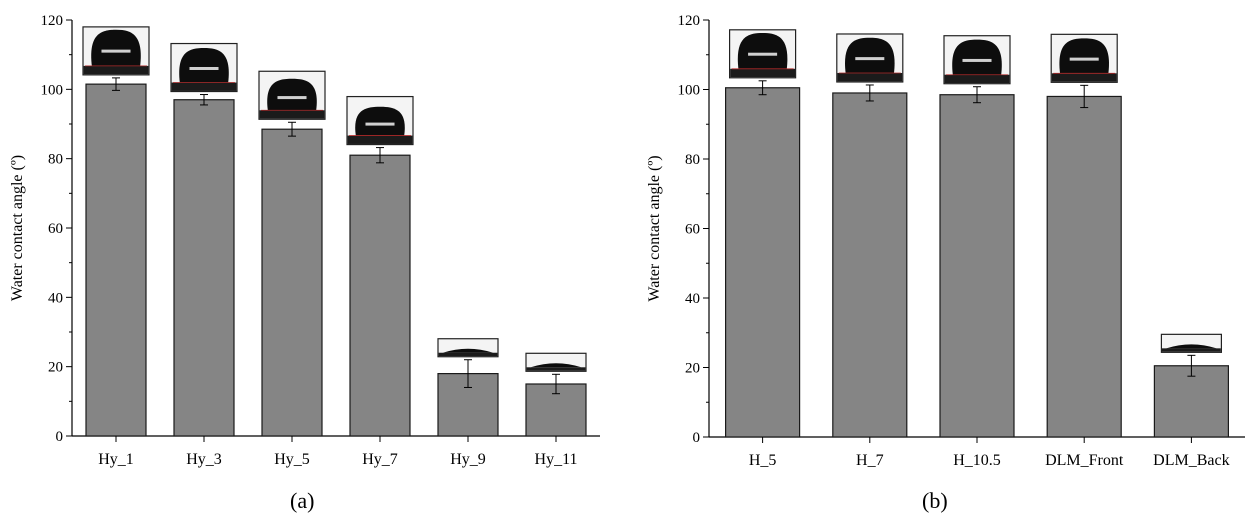  I want to click on bar-DLM_Front, so click(1084, 266).